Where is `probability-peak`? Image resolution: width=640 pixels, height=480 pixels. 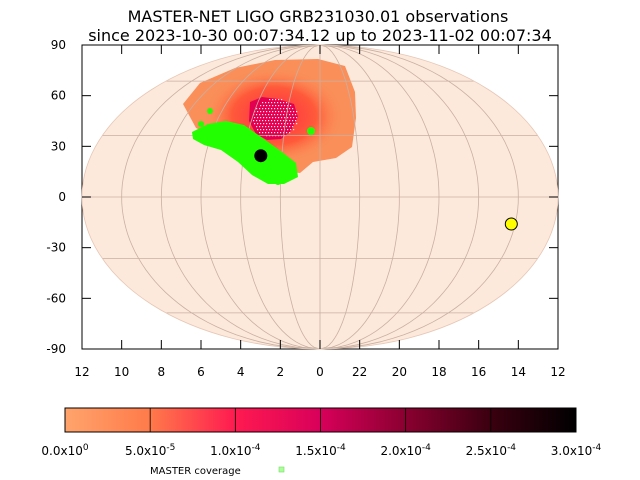 probability-peak is located at coordinates (273, 118).